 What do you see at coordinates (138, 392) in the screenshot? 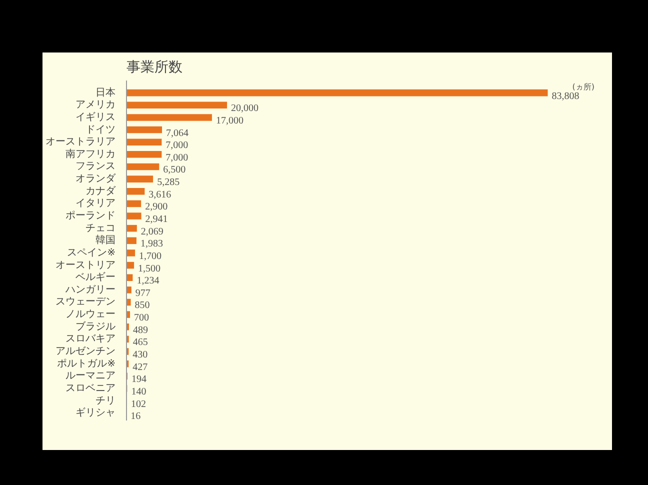
I see `data-label: 140` at bounding box center [138, 392].